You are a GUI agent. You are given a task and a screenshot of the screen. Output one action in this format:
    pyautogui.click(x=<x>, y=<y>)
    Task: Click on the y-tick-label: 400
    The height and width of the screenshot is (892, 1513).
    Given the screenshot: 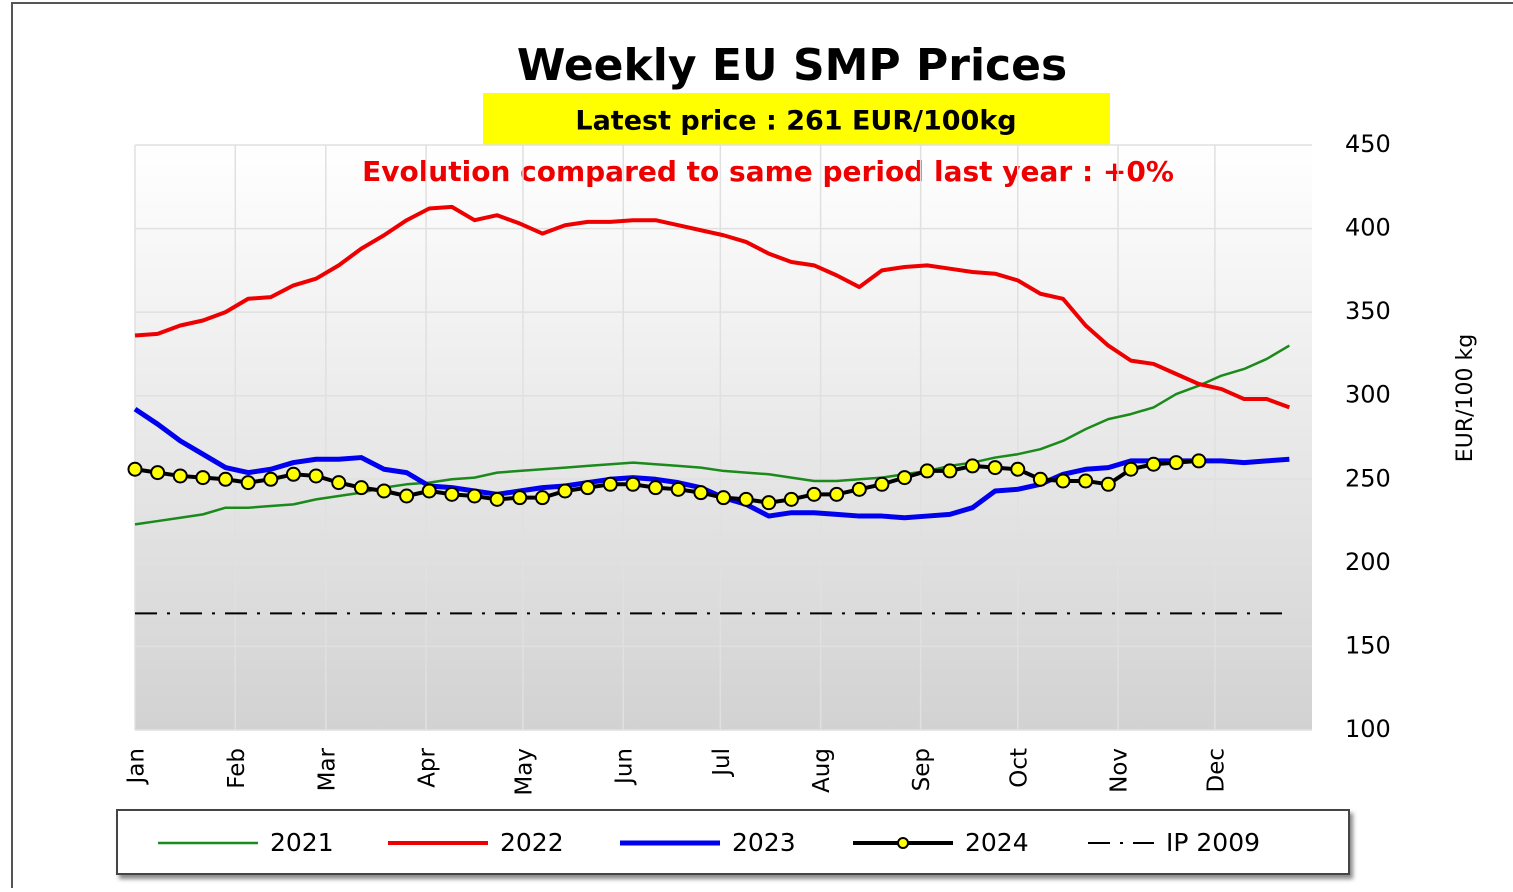 What is the action you would take?
    pyautogui.click(x=1368, y=228)
    